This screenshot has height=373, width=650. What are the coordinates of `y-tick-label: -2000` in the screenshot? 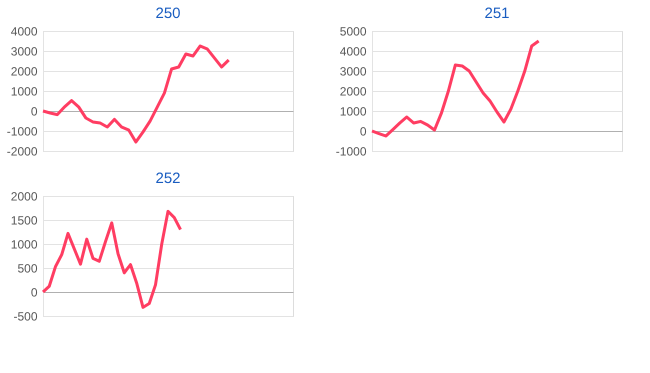 It's located at (22, 151).